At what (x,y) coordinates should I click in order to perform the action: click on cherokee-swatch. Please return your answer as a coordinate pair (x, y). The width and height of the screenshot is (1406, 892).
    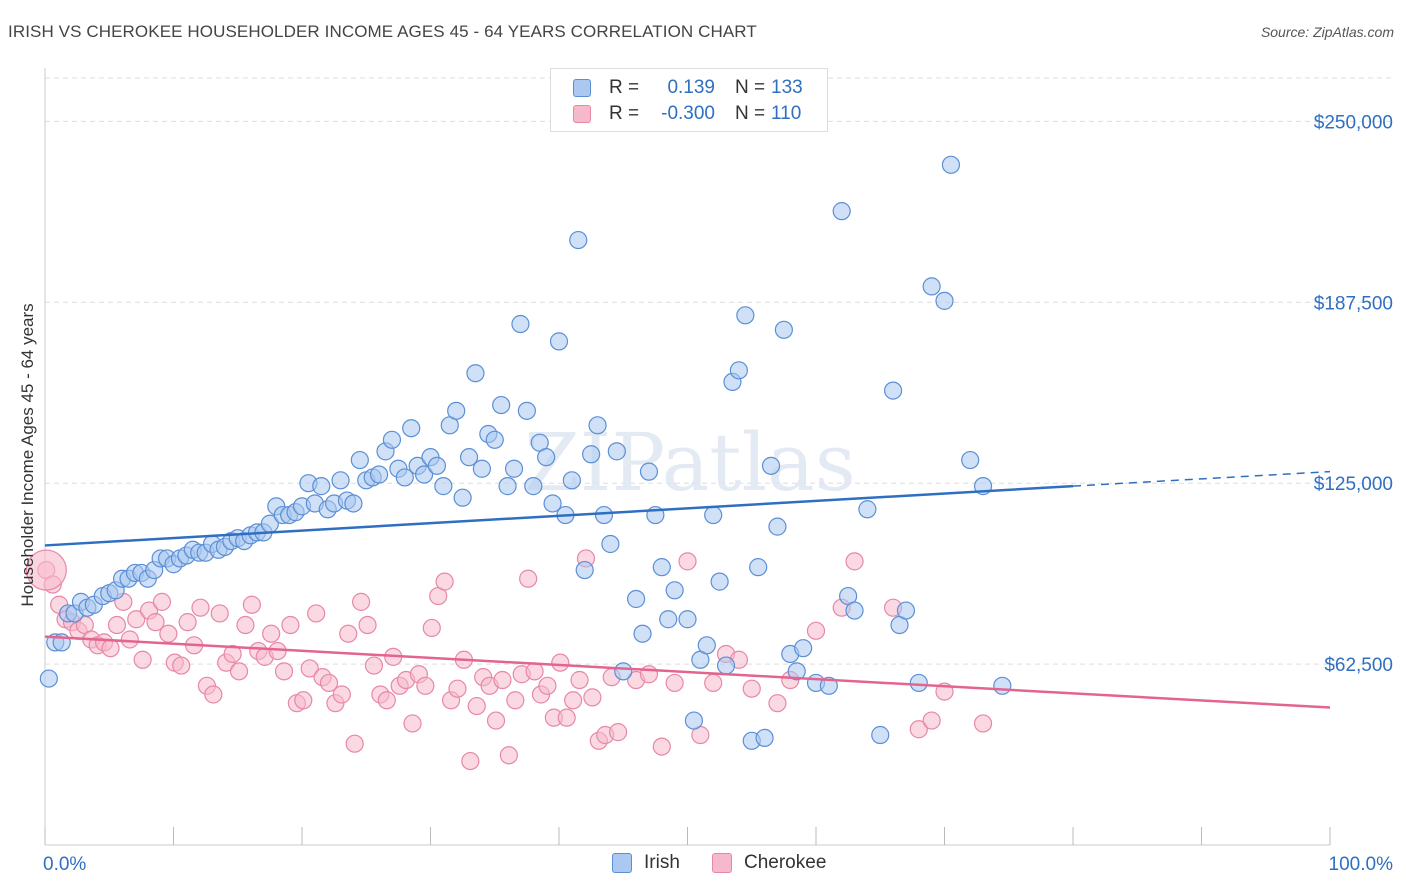
    Looking at the image, I should click on (722, 863).